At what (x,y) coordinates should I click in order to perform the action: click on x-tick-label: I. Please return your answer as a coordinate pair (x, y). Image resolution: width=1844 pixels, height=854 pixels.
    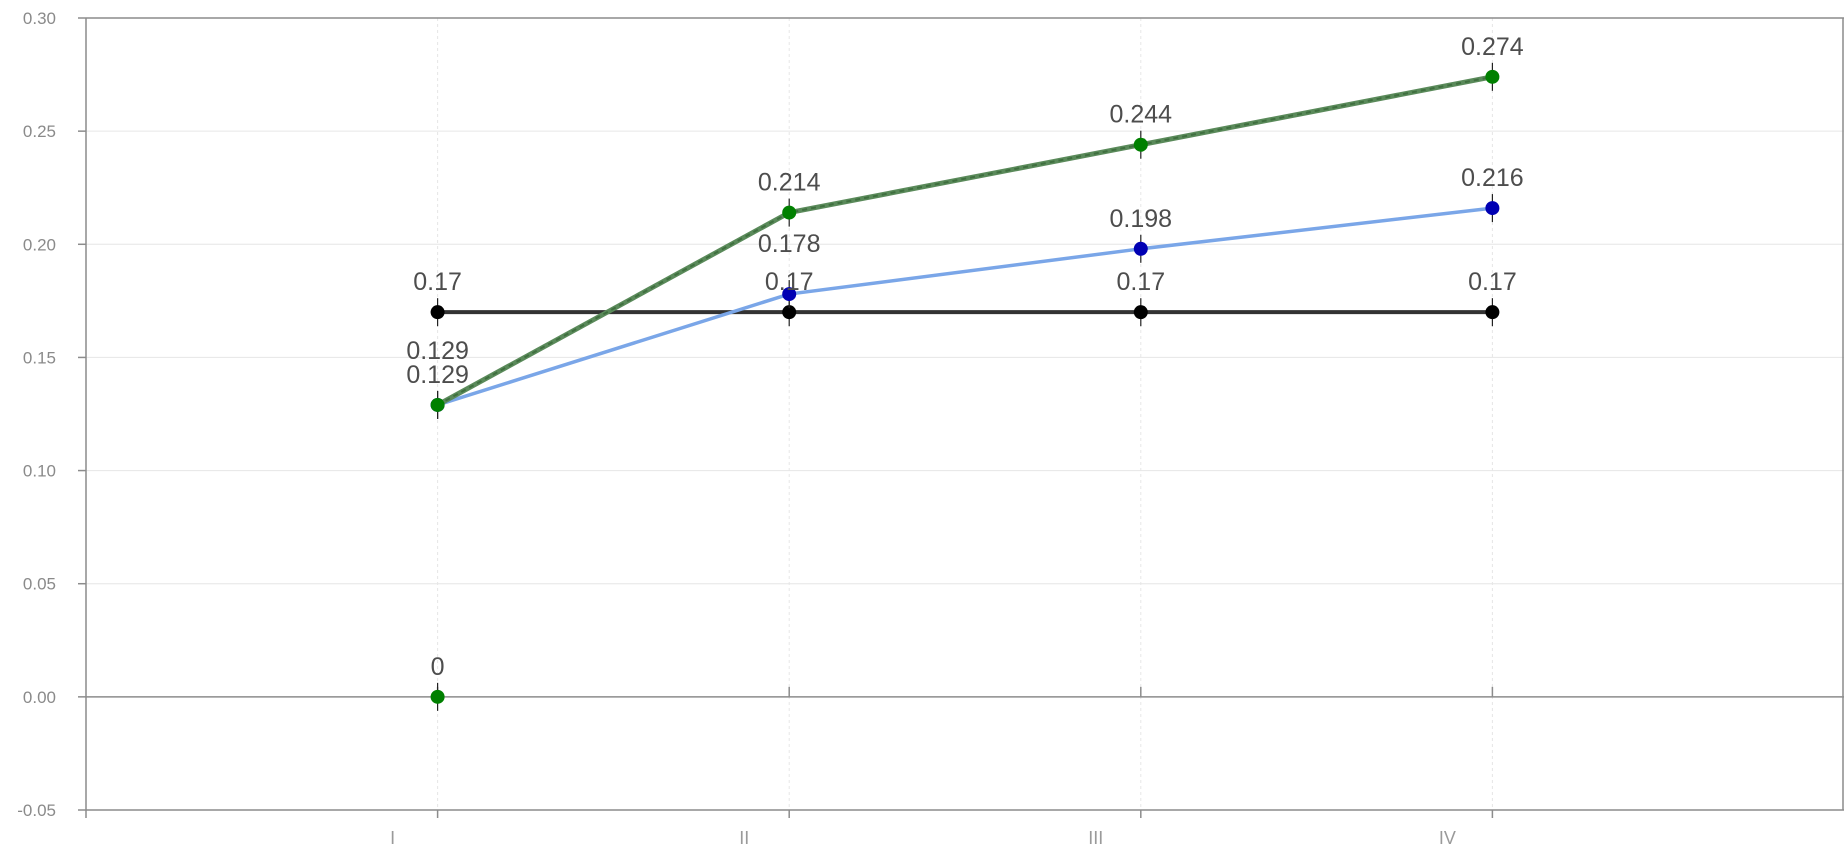
    Looking at the image, I should click on (392, 838).